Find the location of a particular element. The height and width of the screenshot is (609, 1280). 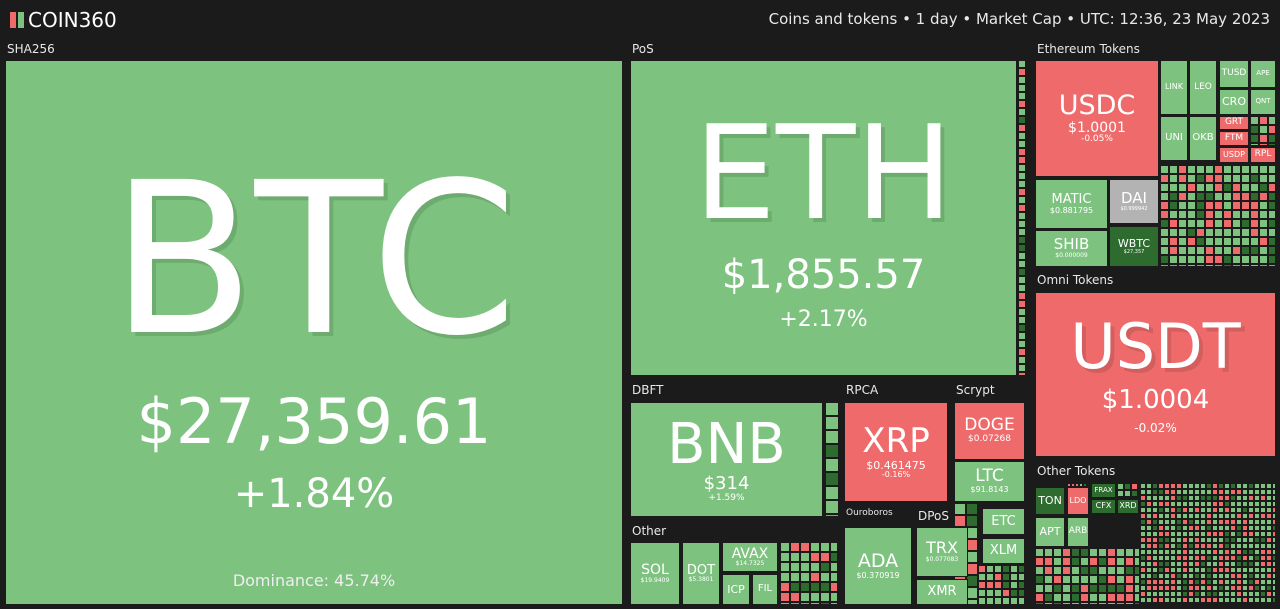

coin-tile: ICP is located at coordinates (736, 589).